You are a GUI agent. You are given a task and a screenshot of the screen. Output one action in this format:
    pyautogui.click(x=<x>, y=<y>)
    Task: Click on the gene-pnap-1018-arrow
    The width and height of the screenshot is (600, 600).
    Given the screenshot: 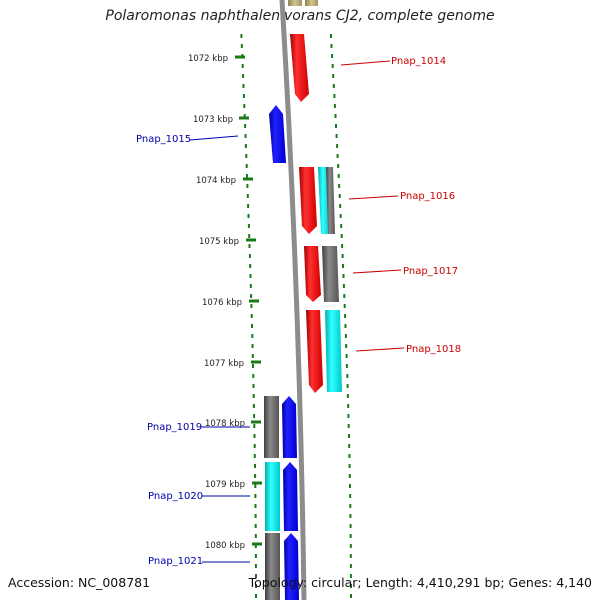 What is the action you would take?
    pyautogui.click(x=314, y=351)
    